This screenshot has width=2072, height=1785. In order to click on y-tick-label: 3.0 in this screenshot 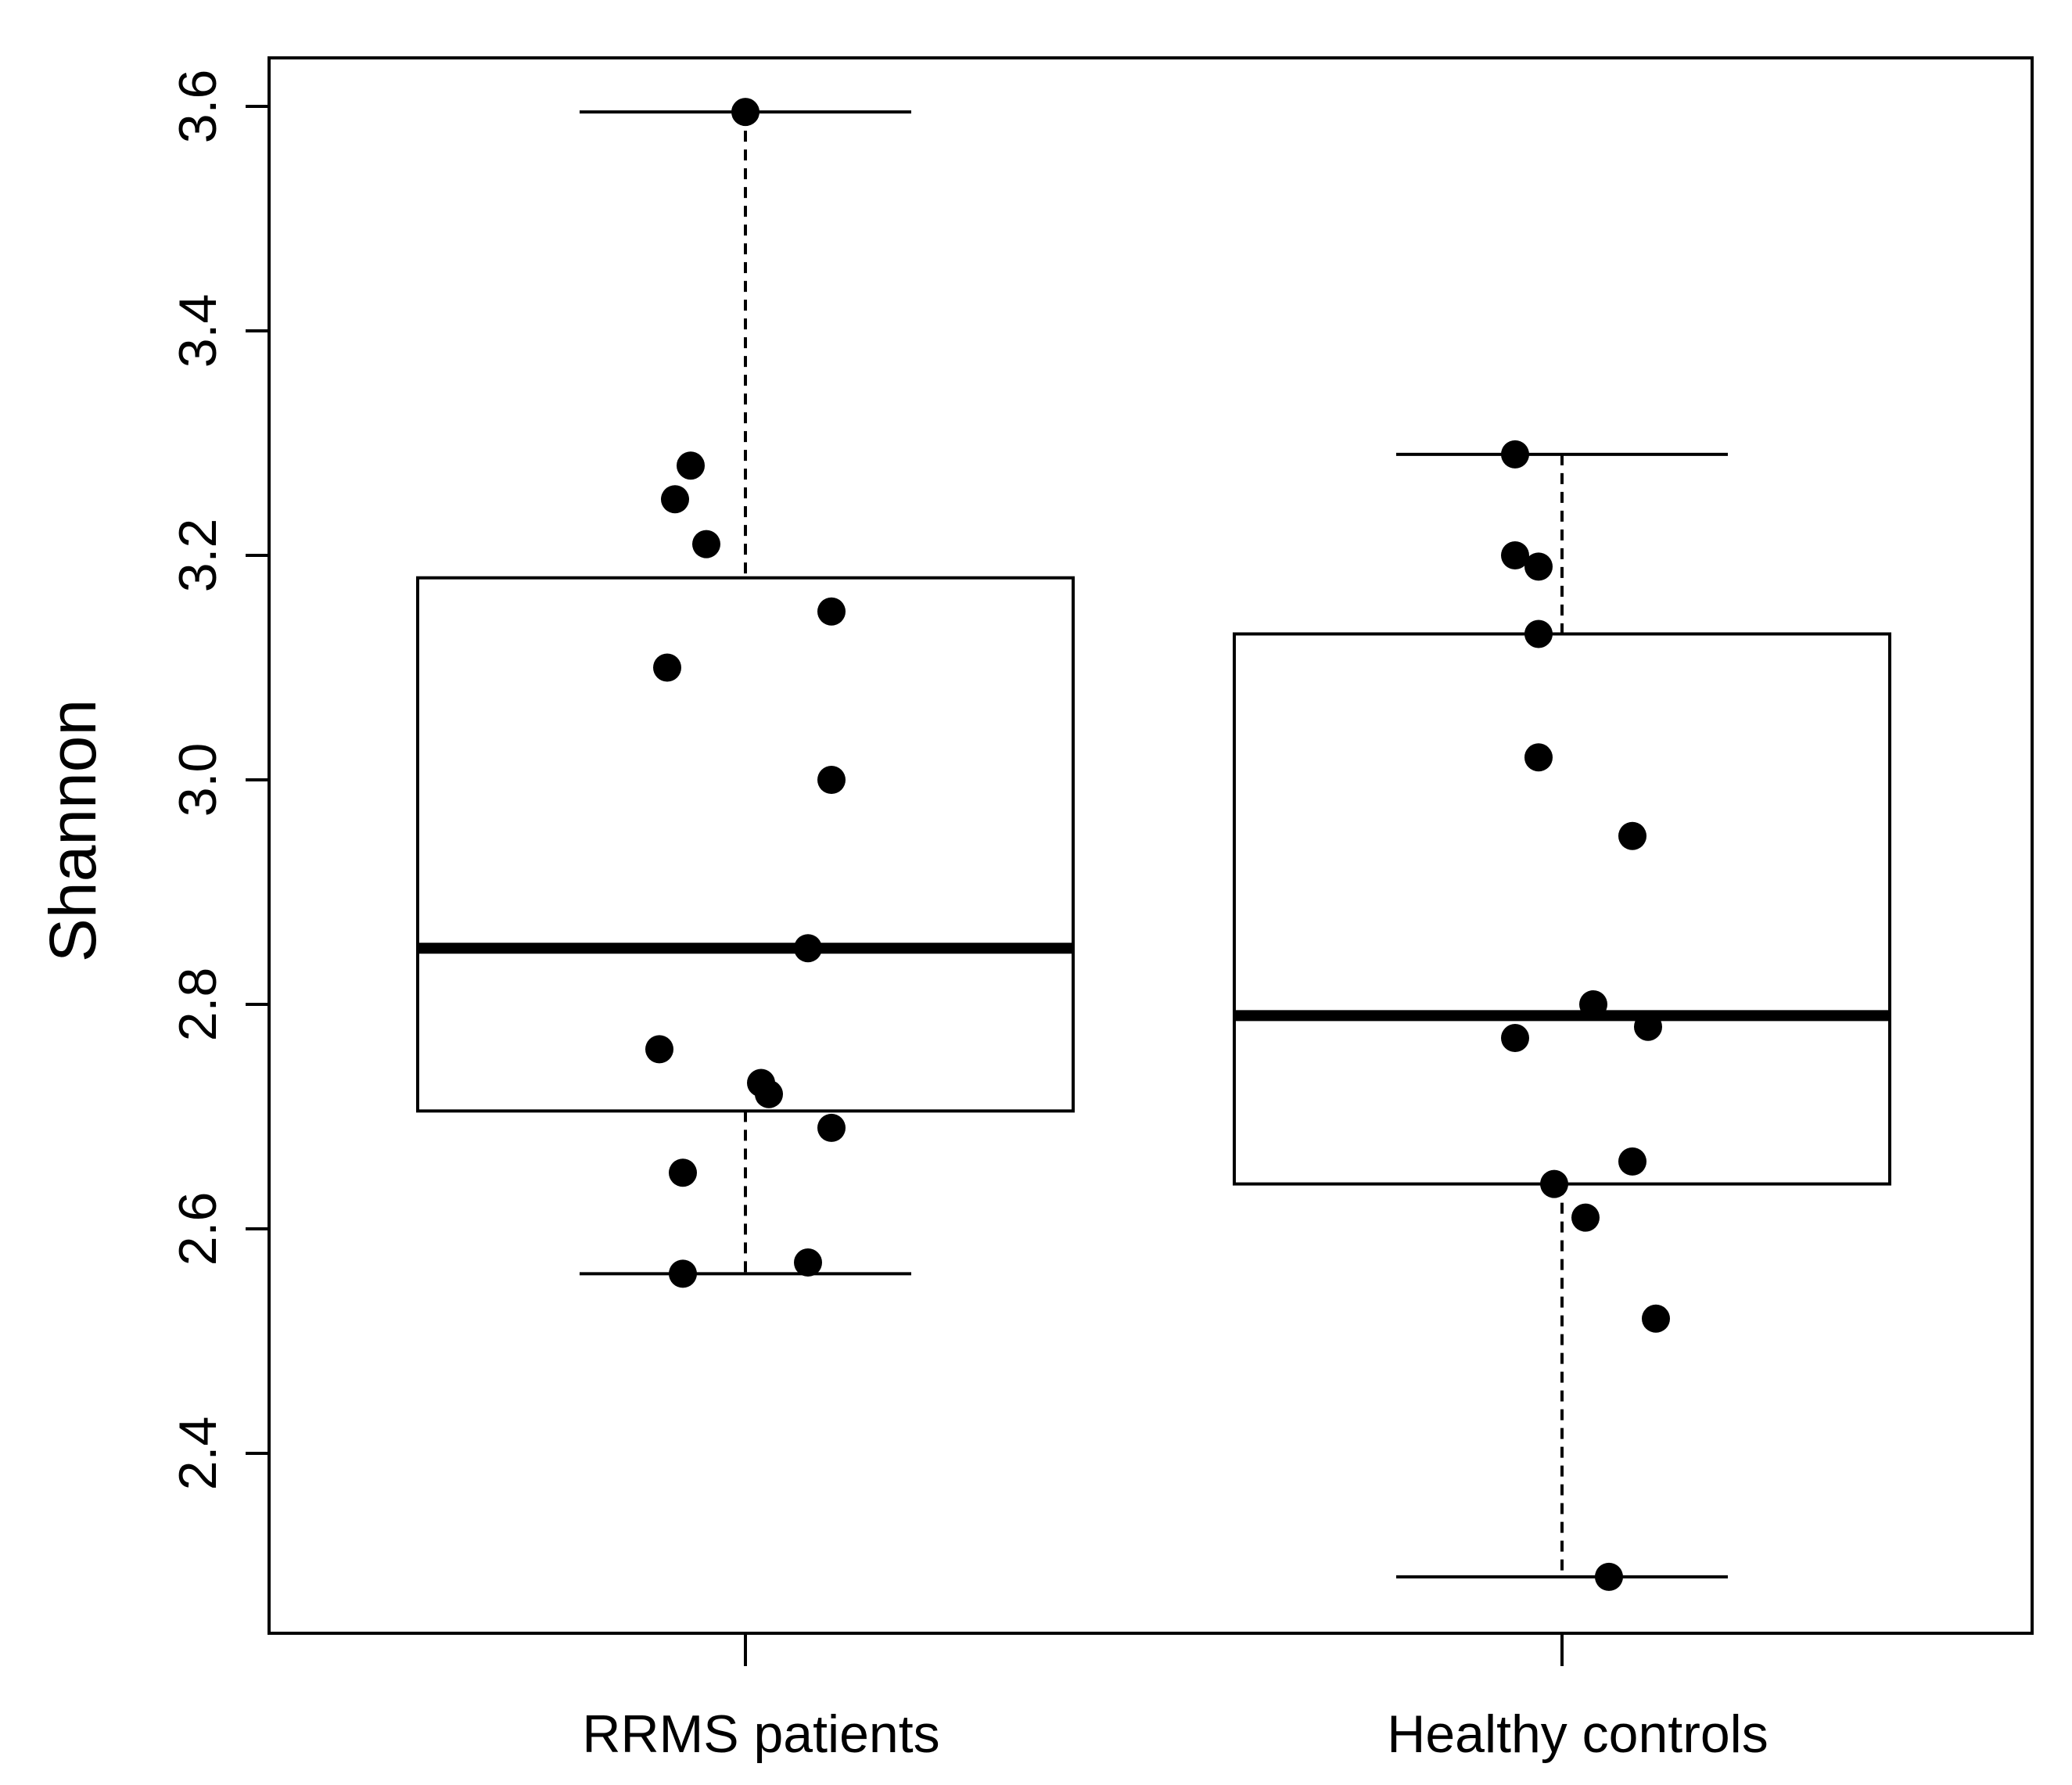, I will do `click(198, 780)`.